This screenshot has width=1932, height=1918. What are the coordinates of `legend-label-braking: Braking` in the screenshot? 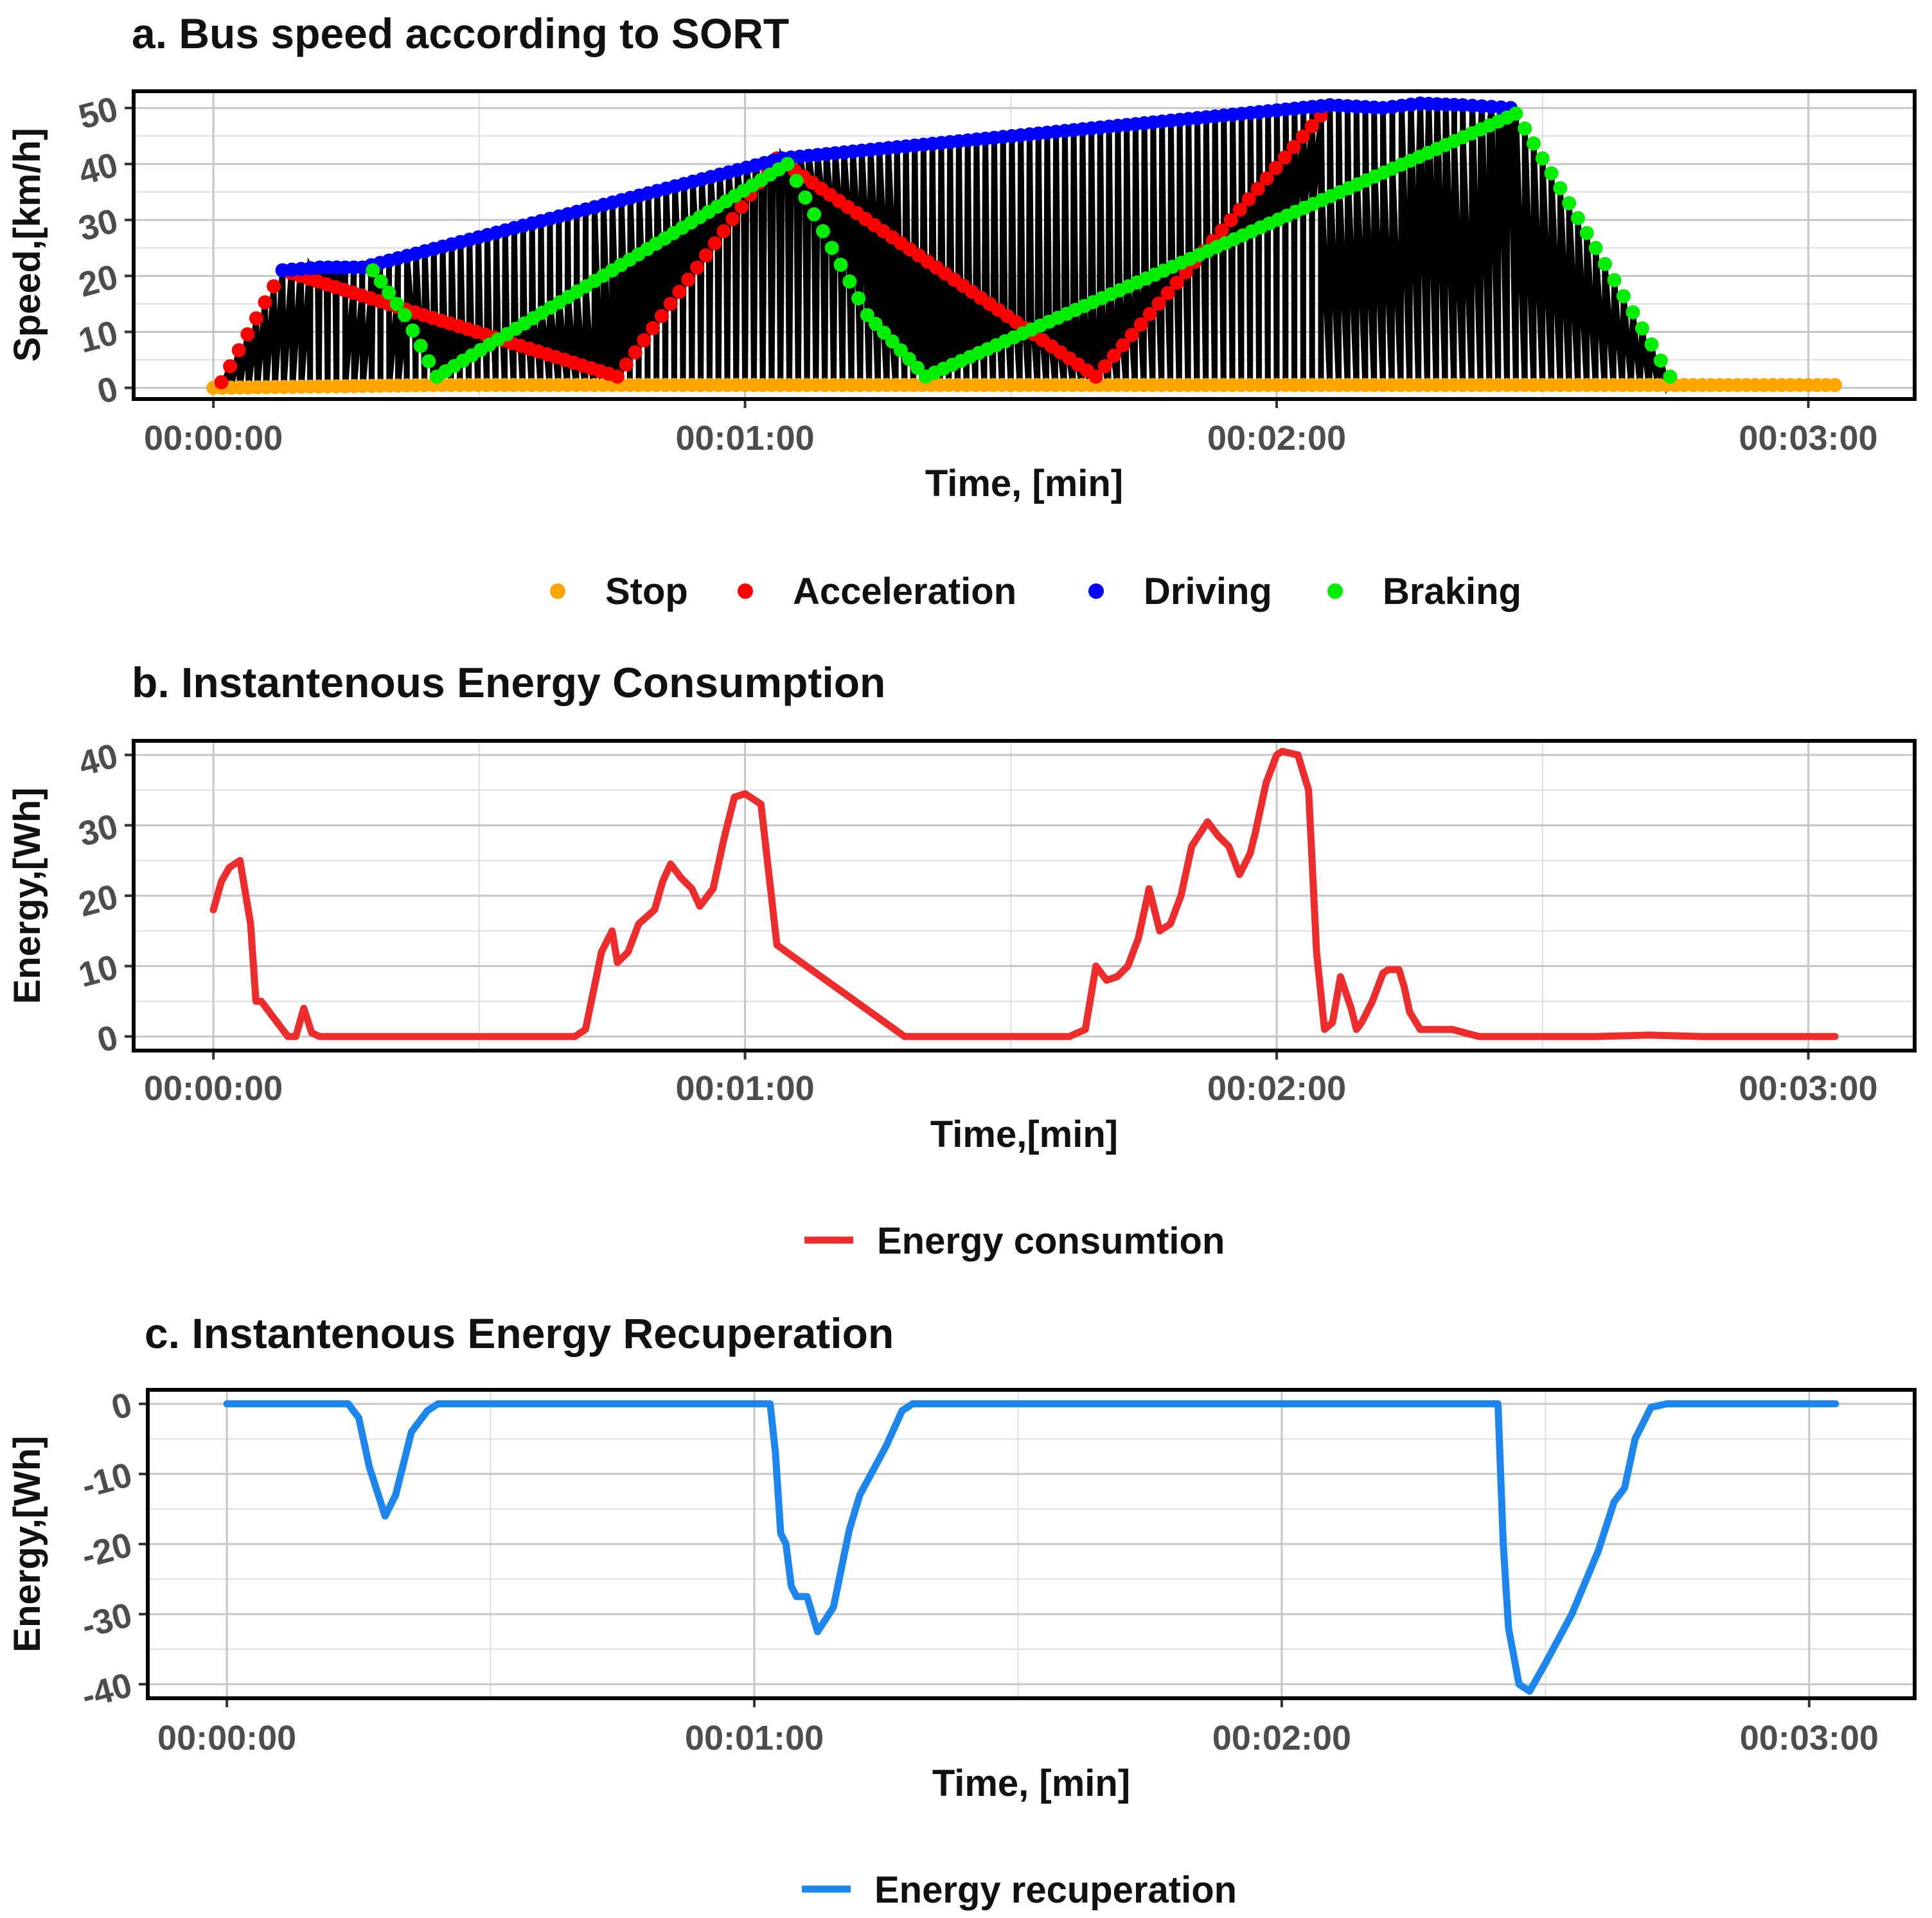 It's located at (1452, 591).